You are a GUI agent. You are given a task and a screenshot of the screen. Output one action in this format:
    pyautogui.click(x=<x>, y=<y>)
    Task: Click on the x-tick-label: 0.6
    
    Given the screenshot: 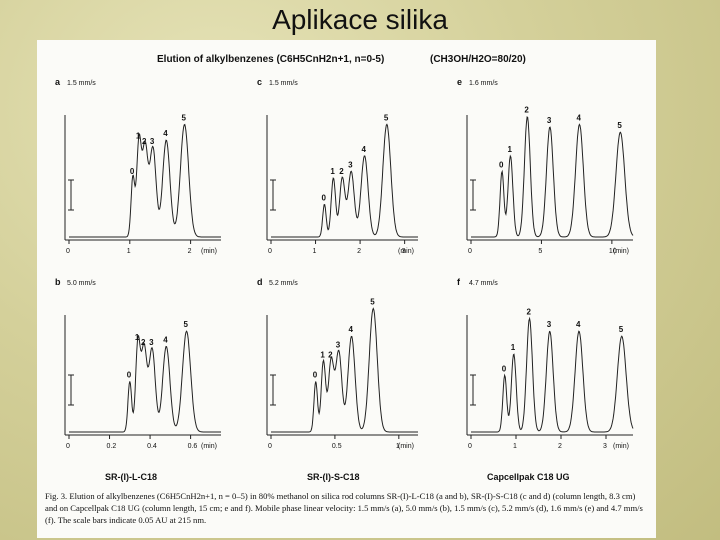 What is the action you would take?
    pyautogui.click(x=193, y=446)
    